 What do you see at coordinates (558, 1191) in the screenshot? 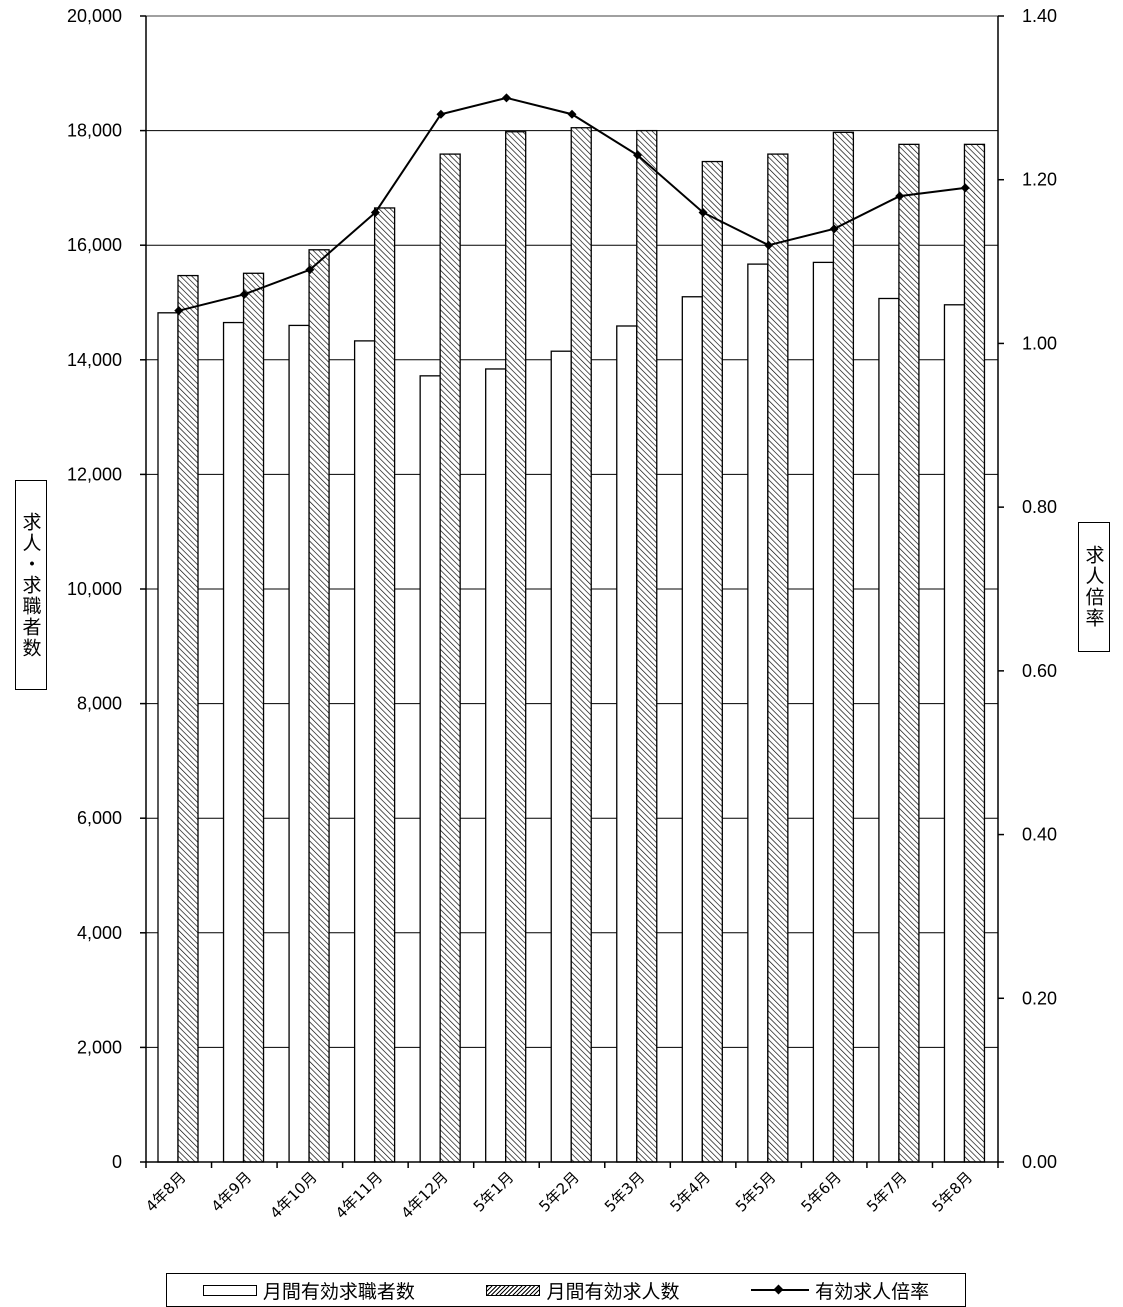
I see `category-label: 5年2月` at bounding box center [558, 1191].